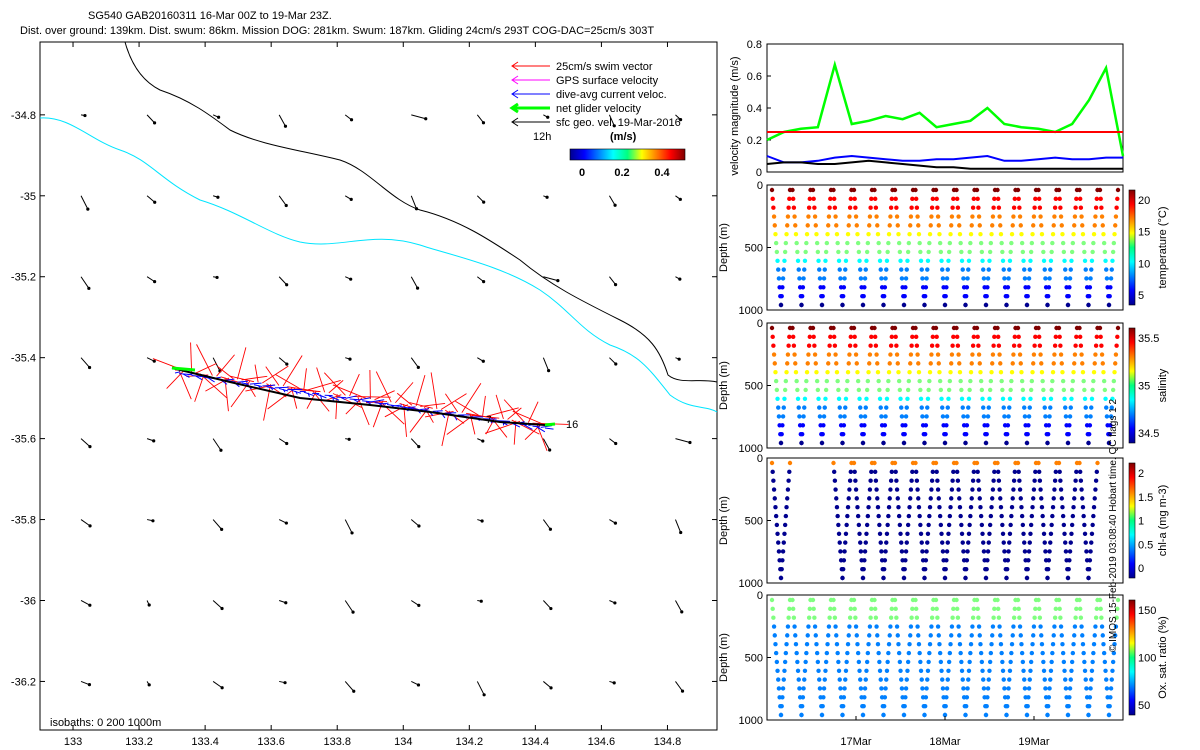 The height and width of the screenshot is (750, 1200). Describe the element at coordinates (1163, 247) in the screenshot. I see `profile-colorbar-label: temperature (°C)` at that location.